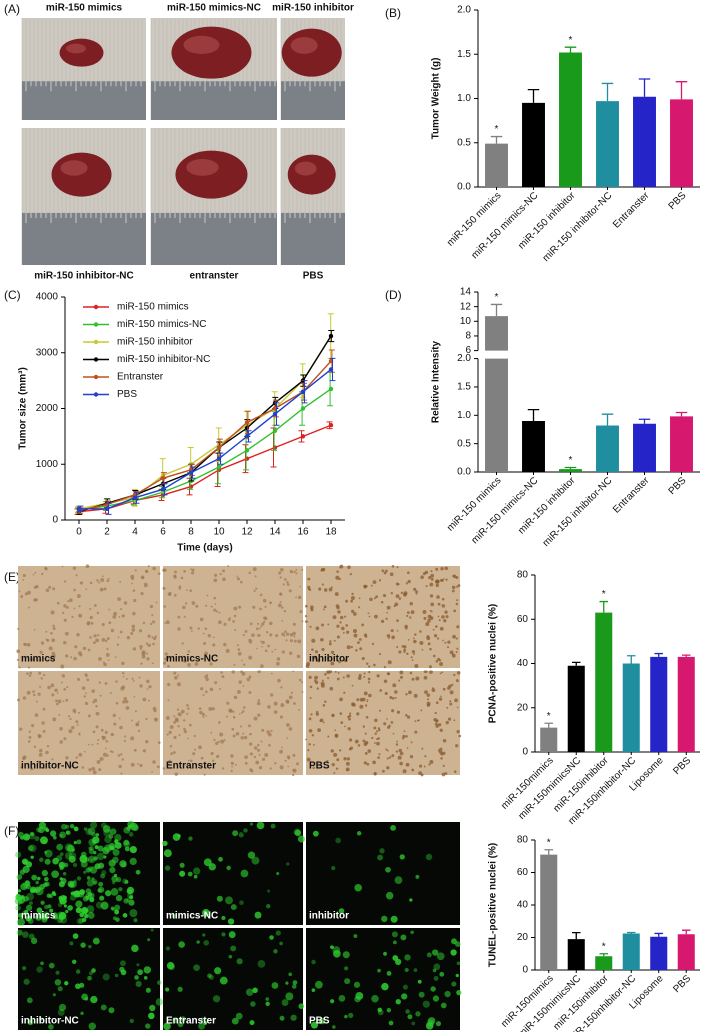  I want to click on point, so click(191, 486).